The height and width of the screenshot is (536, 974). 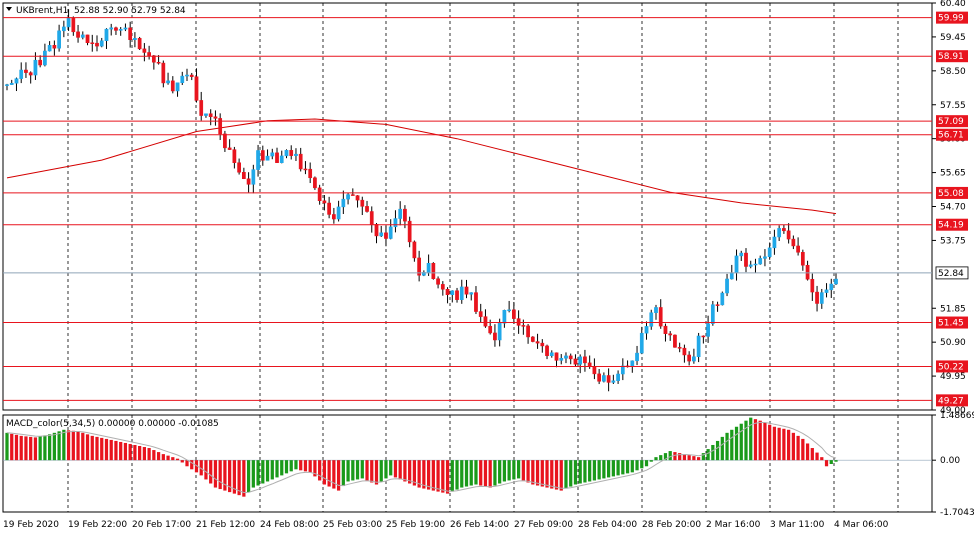 I want to click on x-tick-label: 28 Feb 04:00, so click(x=607, y=525).